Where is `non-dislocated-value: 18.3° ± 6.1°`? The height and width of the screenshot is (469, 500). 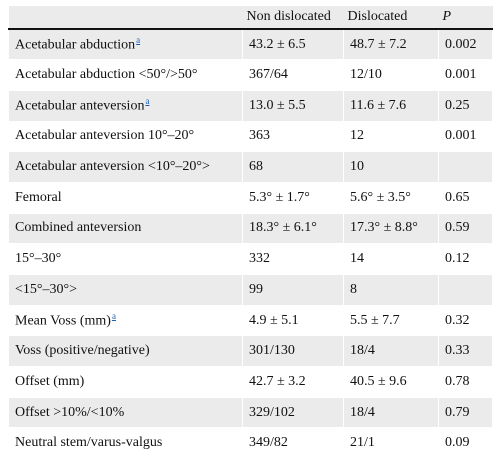
non-dislocated-value: 18.3° ± 6.1° is located at coordinates (293, 228).